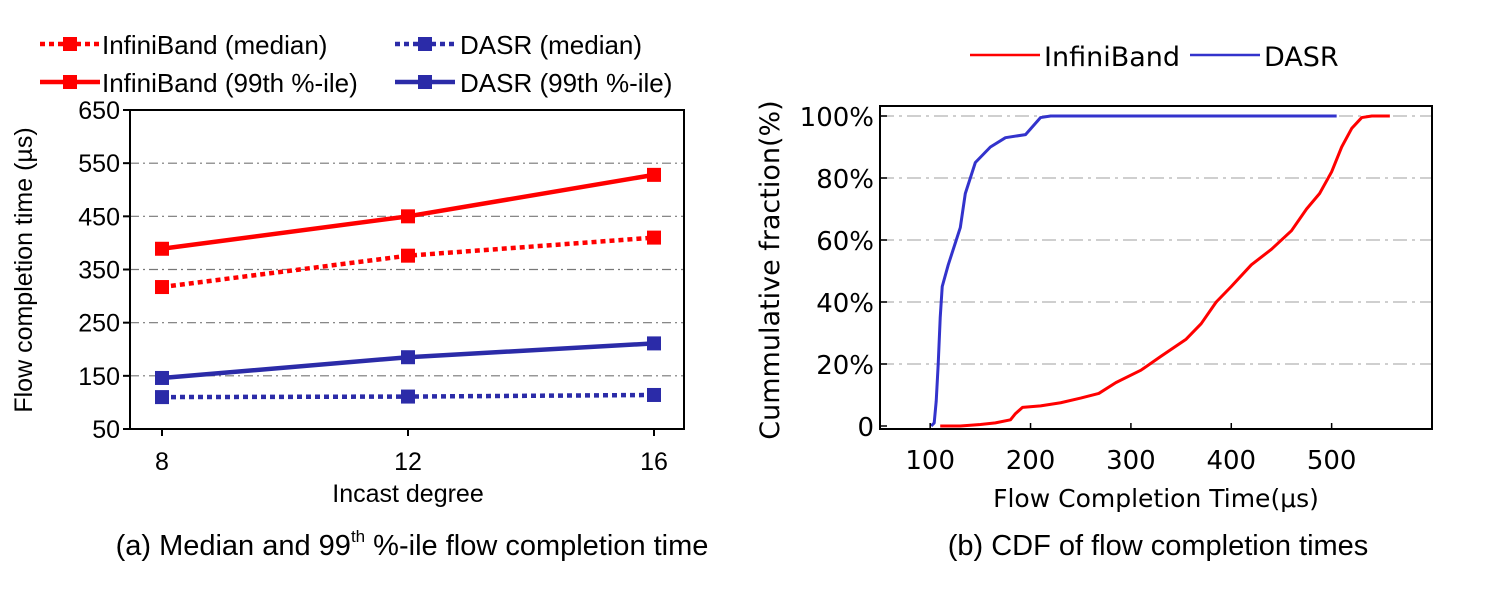  I want to click on chart-a-caption-suffix: %-ile flow completion time, so click(536, 546).